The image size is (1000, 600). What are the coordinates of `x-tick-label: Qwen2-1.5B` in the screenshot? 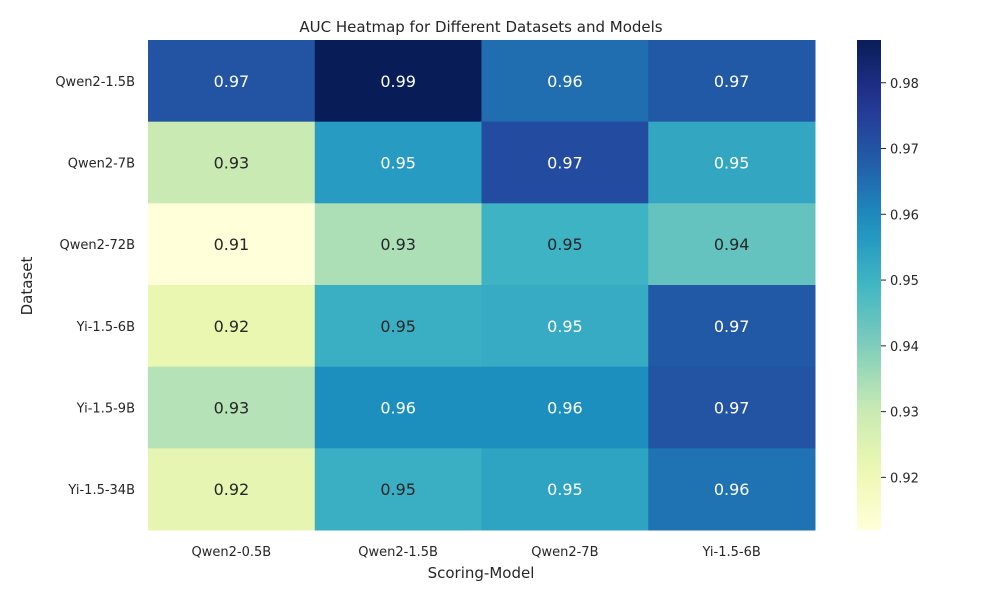 It's located at (398, 552).